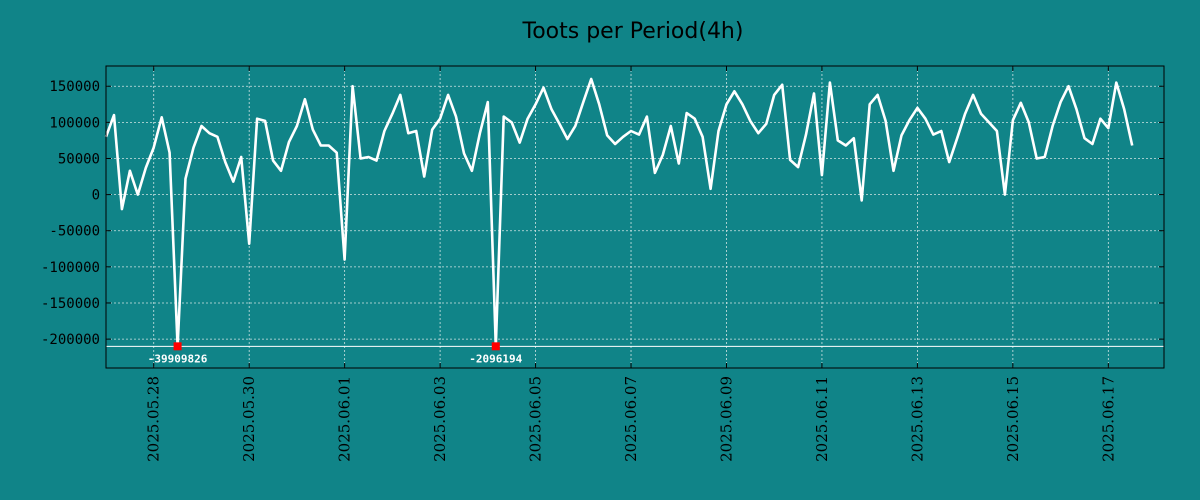 This screenshot has height=500, width=1200. Describe the element at coordinates (74, 232) in the screenshot. I see `y-tick-label: -50000` at that location.